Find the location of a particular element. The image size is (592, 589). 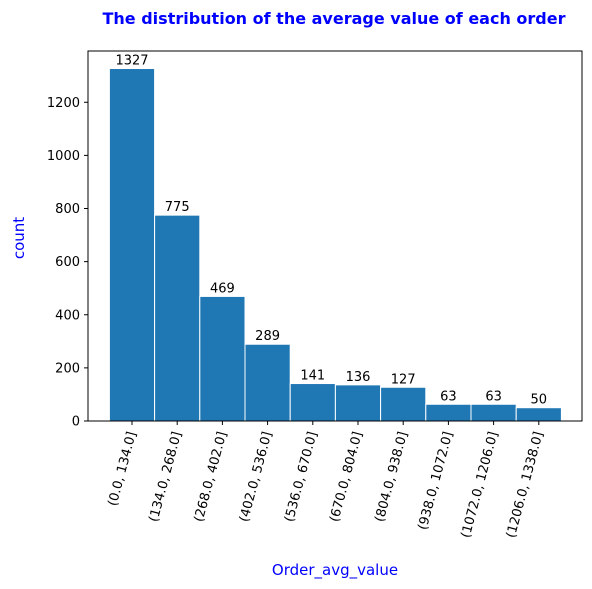

data-label: 127 is located at coordinates (403, 379).